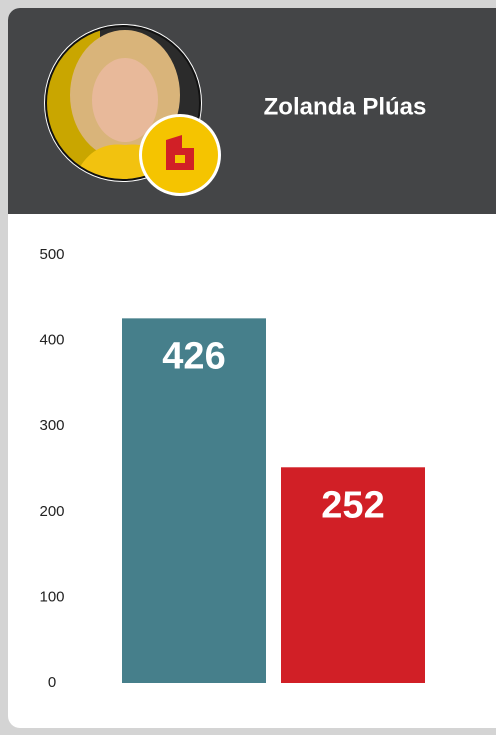 The width and height of the screenshot is (496, 735). Describe the element at coordinates (51, 340) in the screenshot. I see `y-tick-label: 400` at that location.